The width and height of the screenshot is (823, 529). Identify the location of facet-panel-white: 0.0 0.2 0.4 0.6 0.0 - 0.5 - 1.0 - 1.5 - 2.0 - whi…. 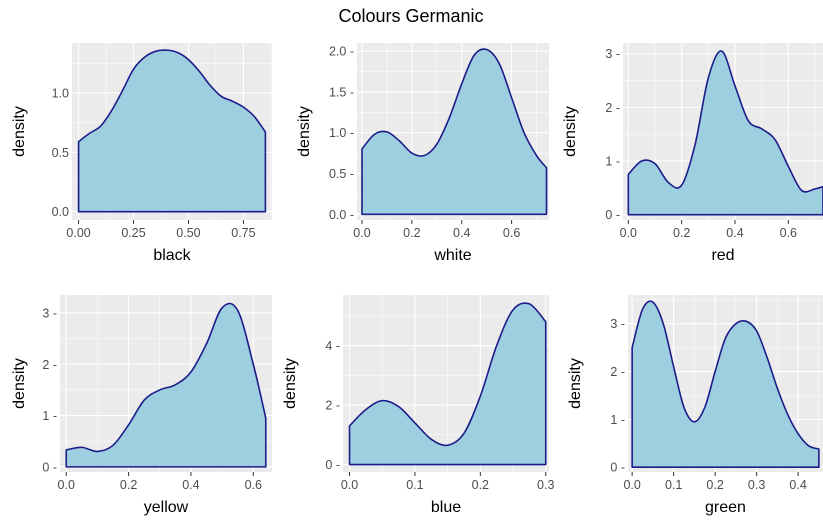
(422, 153).